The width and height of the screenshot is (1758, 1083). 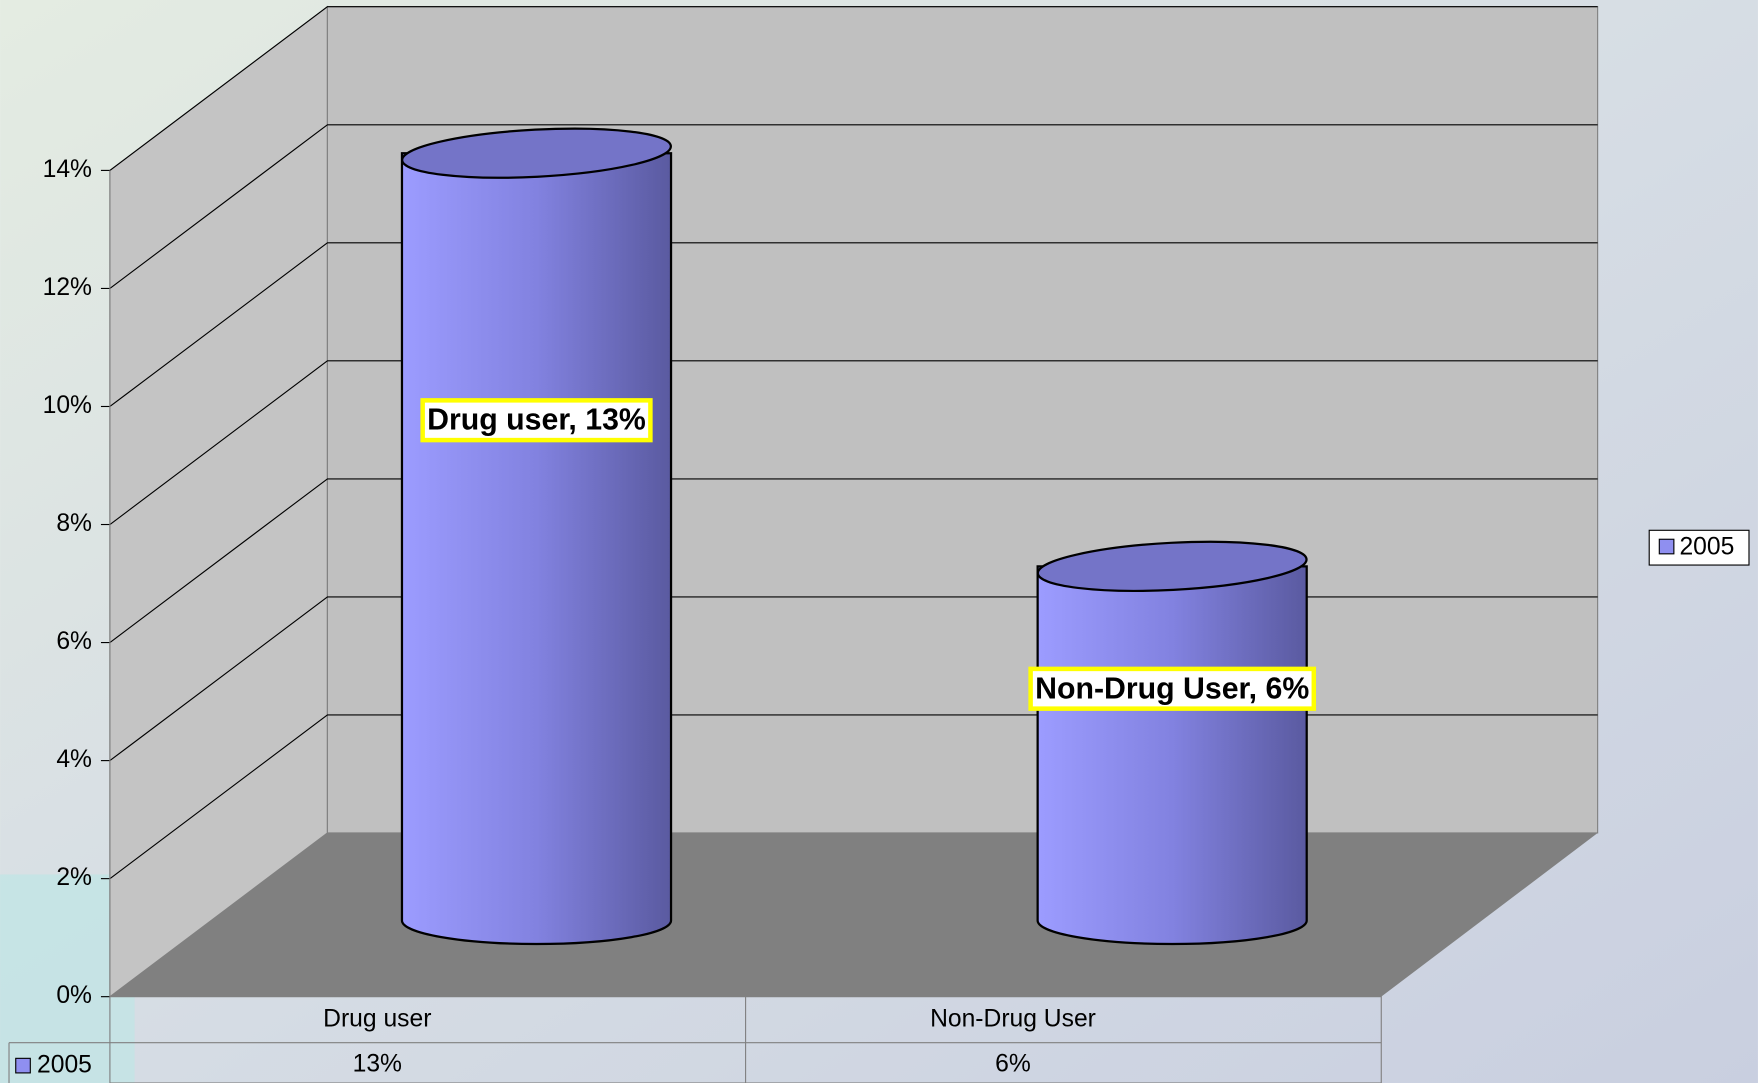 I want to click on legend-key, so click(x=1666, y=546).